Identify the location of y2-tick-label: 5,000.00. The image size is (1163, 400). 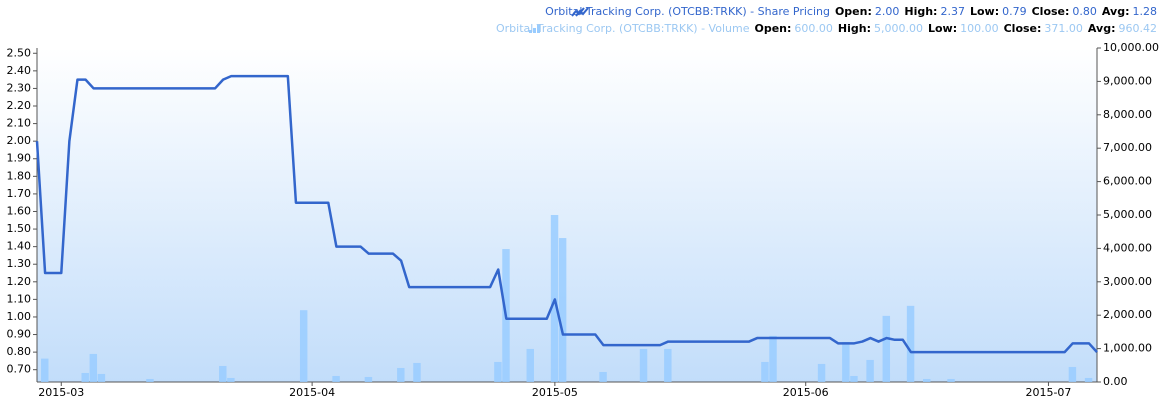
(1127, 214).